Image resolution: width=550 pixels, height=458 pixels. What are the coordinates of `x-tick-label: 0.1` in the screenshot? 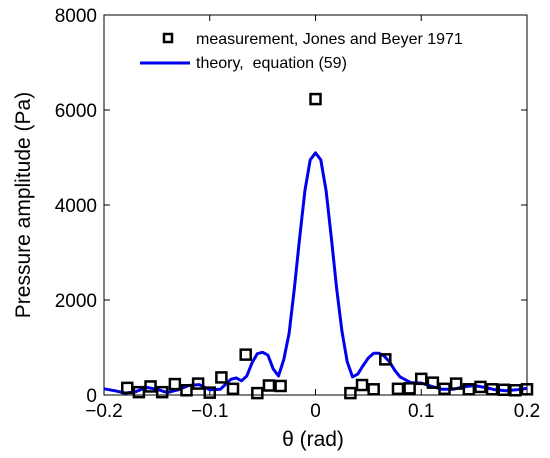 It's located at (421, 411).